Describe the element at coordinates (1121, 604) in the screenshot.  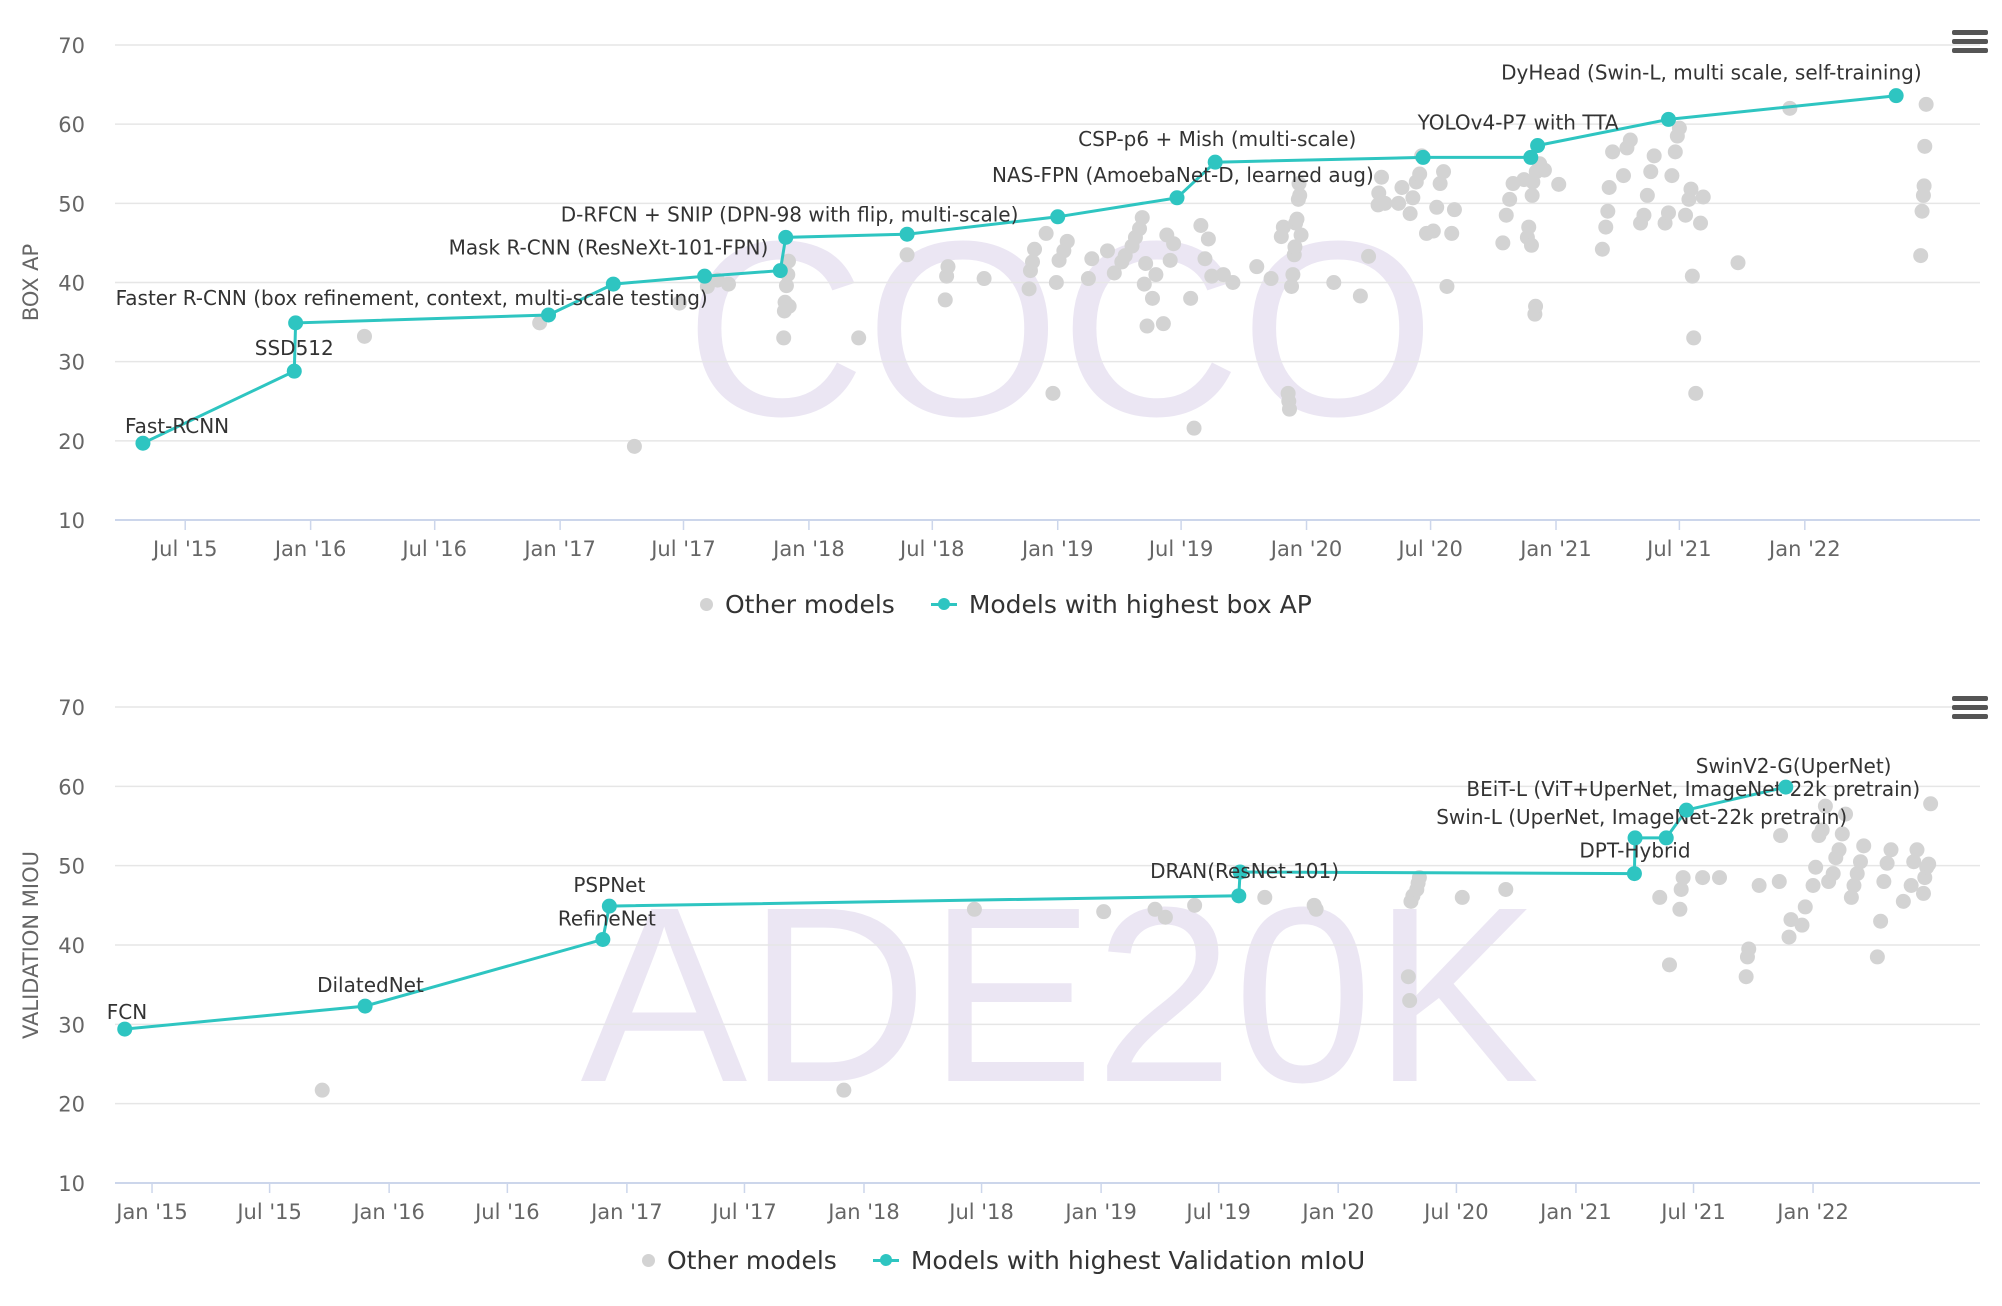
I see `legend-item-highest-box-ap: Models with highest box AP` at that location.